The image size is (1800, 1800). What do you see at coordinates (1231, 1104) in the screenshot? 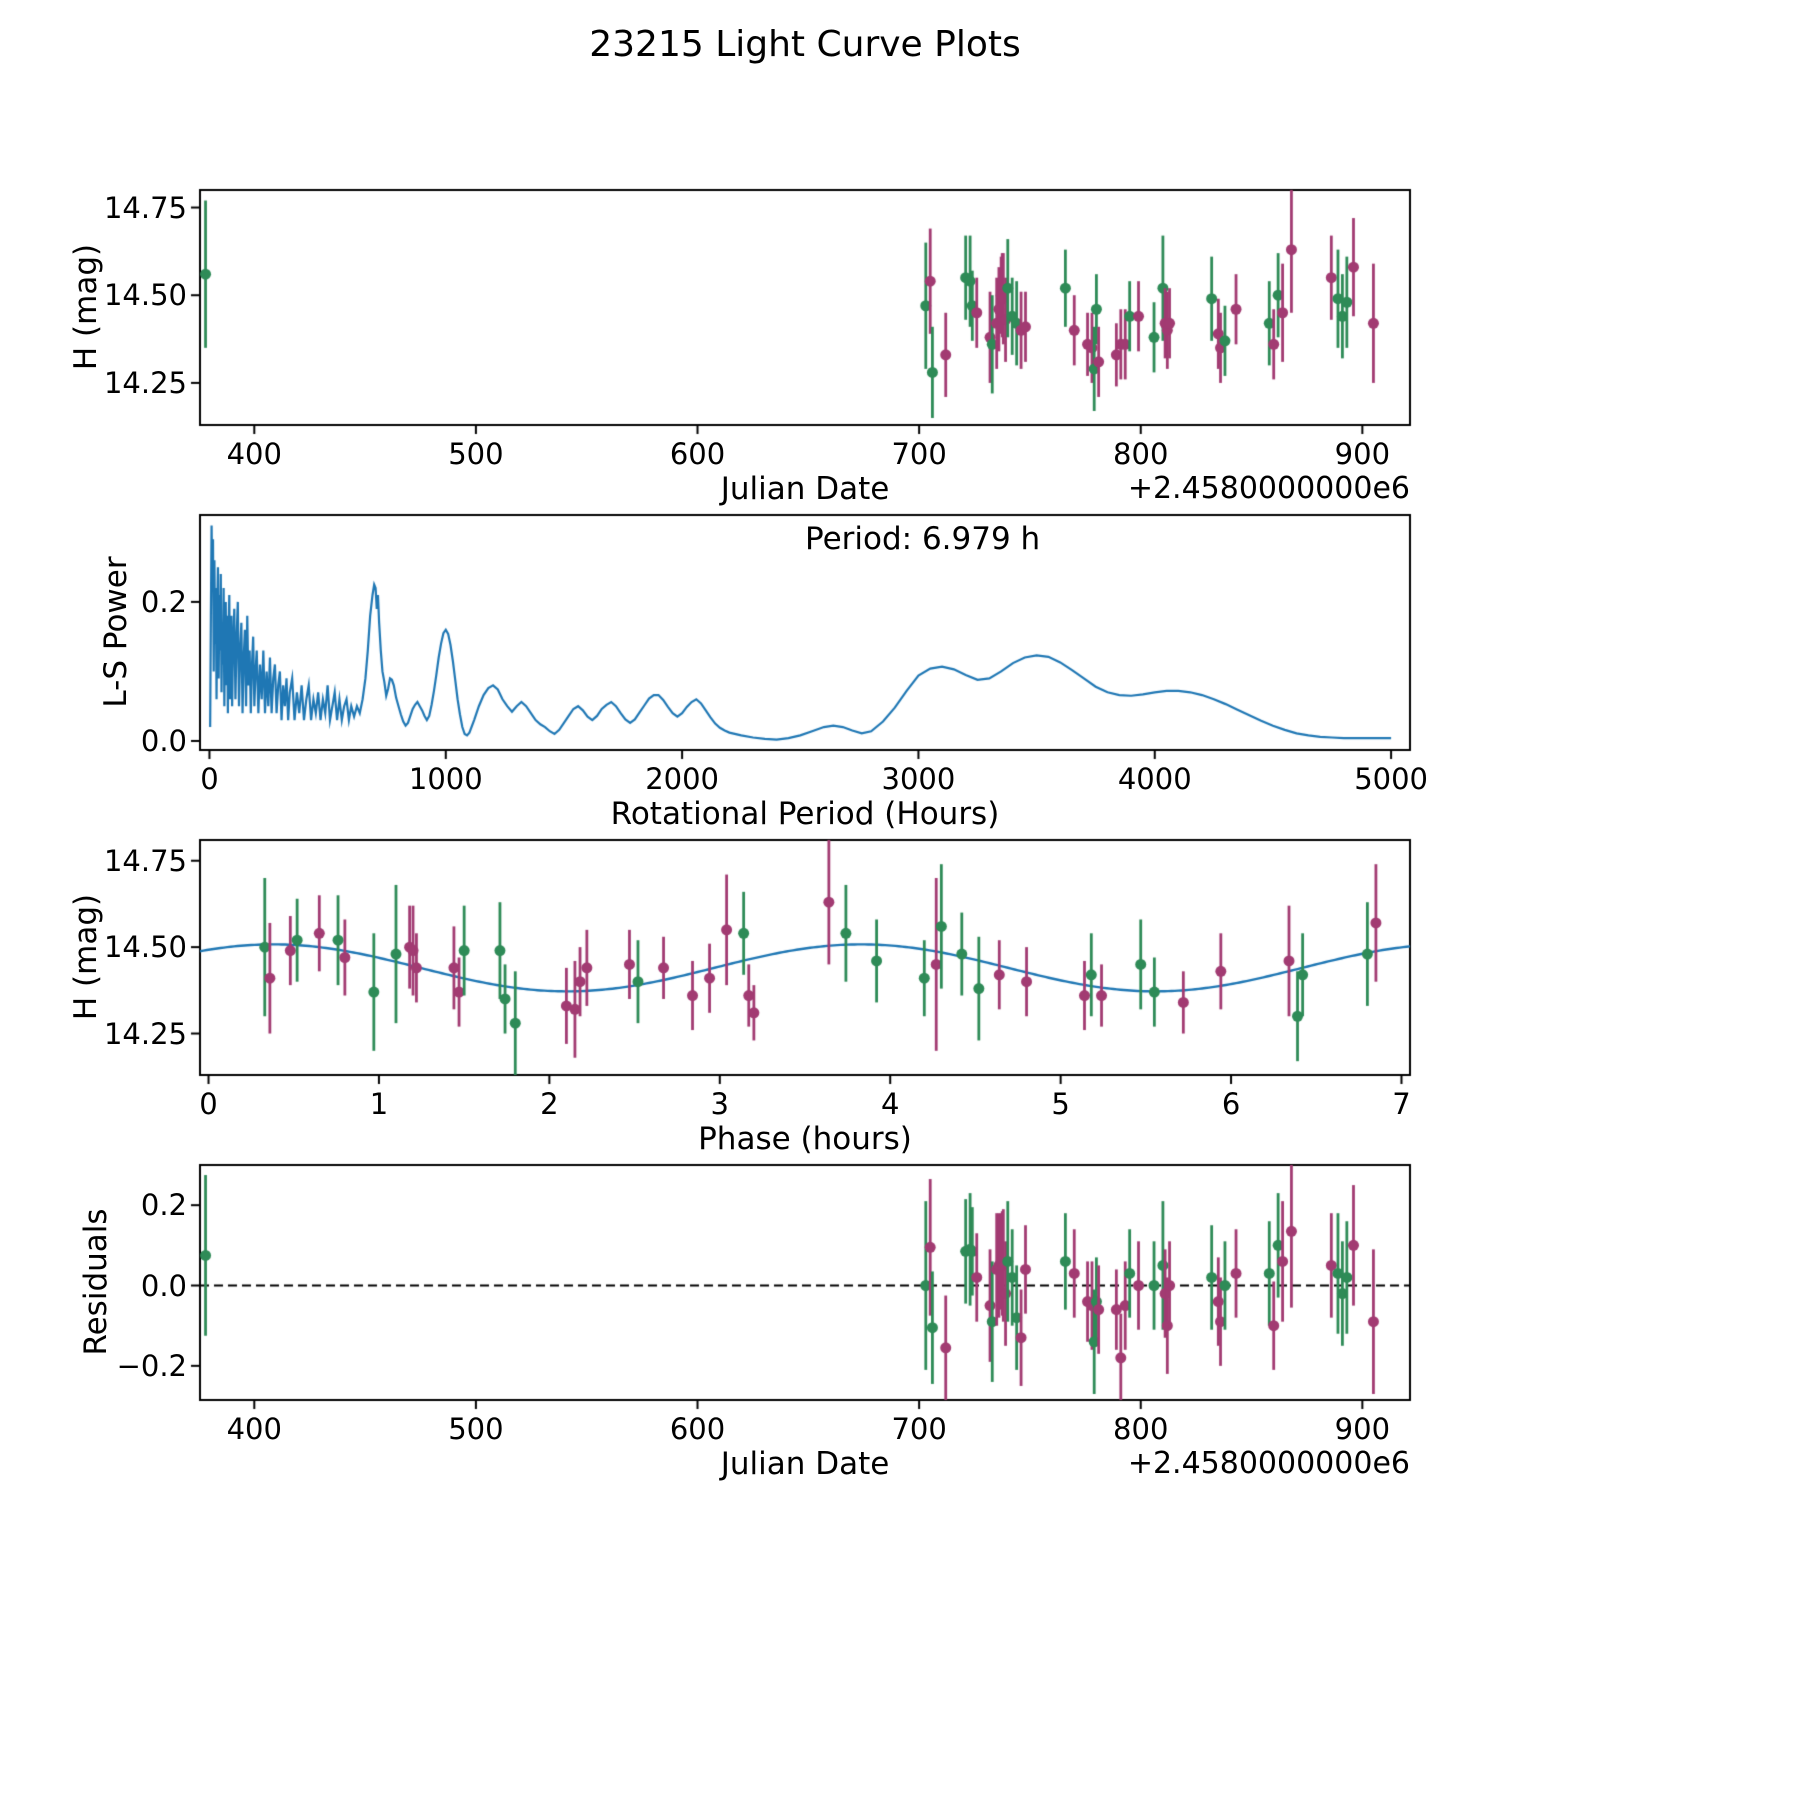
I see `tick-label: 6` at bounding box center [1231, 1104].